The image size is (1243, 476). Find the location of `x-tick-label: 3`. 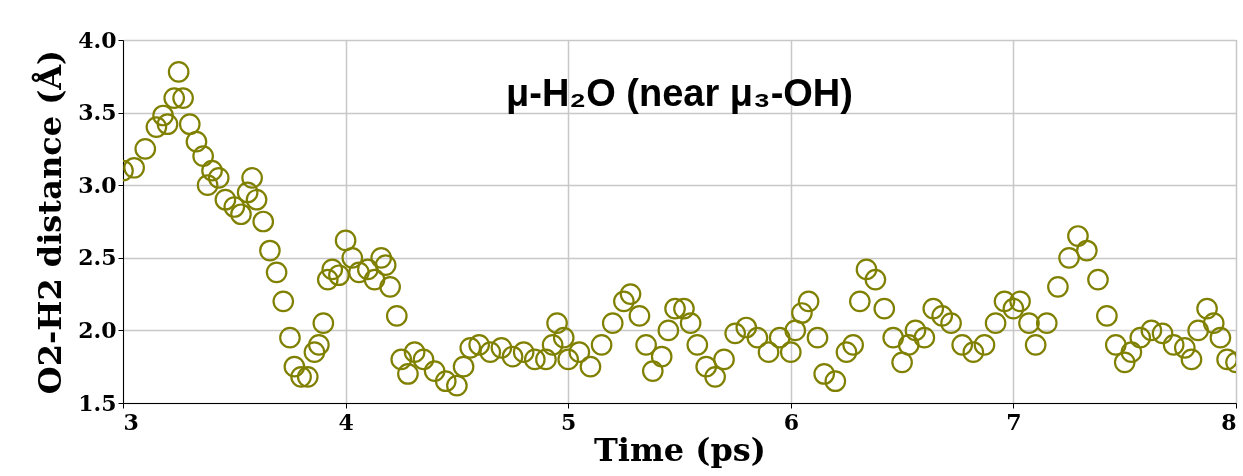

x-tick-label: 3 is located at coordinates (131, 421).